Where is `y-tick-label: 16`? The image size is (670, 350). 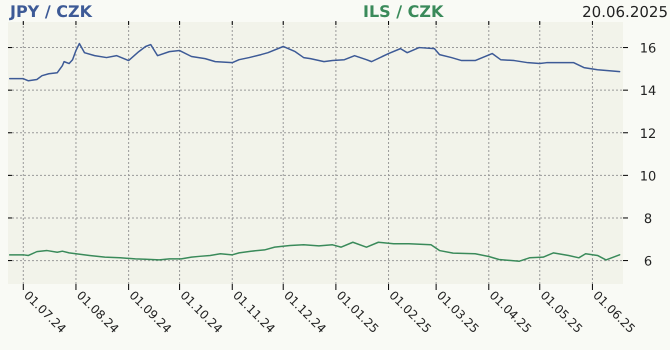 y-tick-label: 16 is located at coordinates (648, 49).